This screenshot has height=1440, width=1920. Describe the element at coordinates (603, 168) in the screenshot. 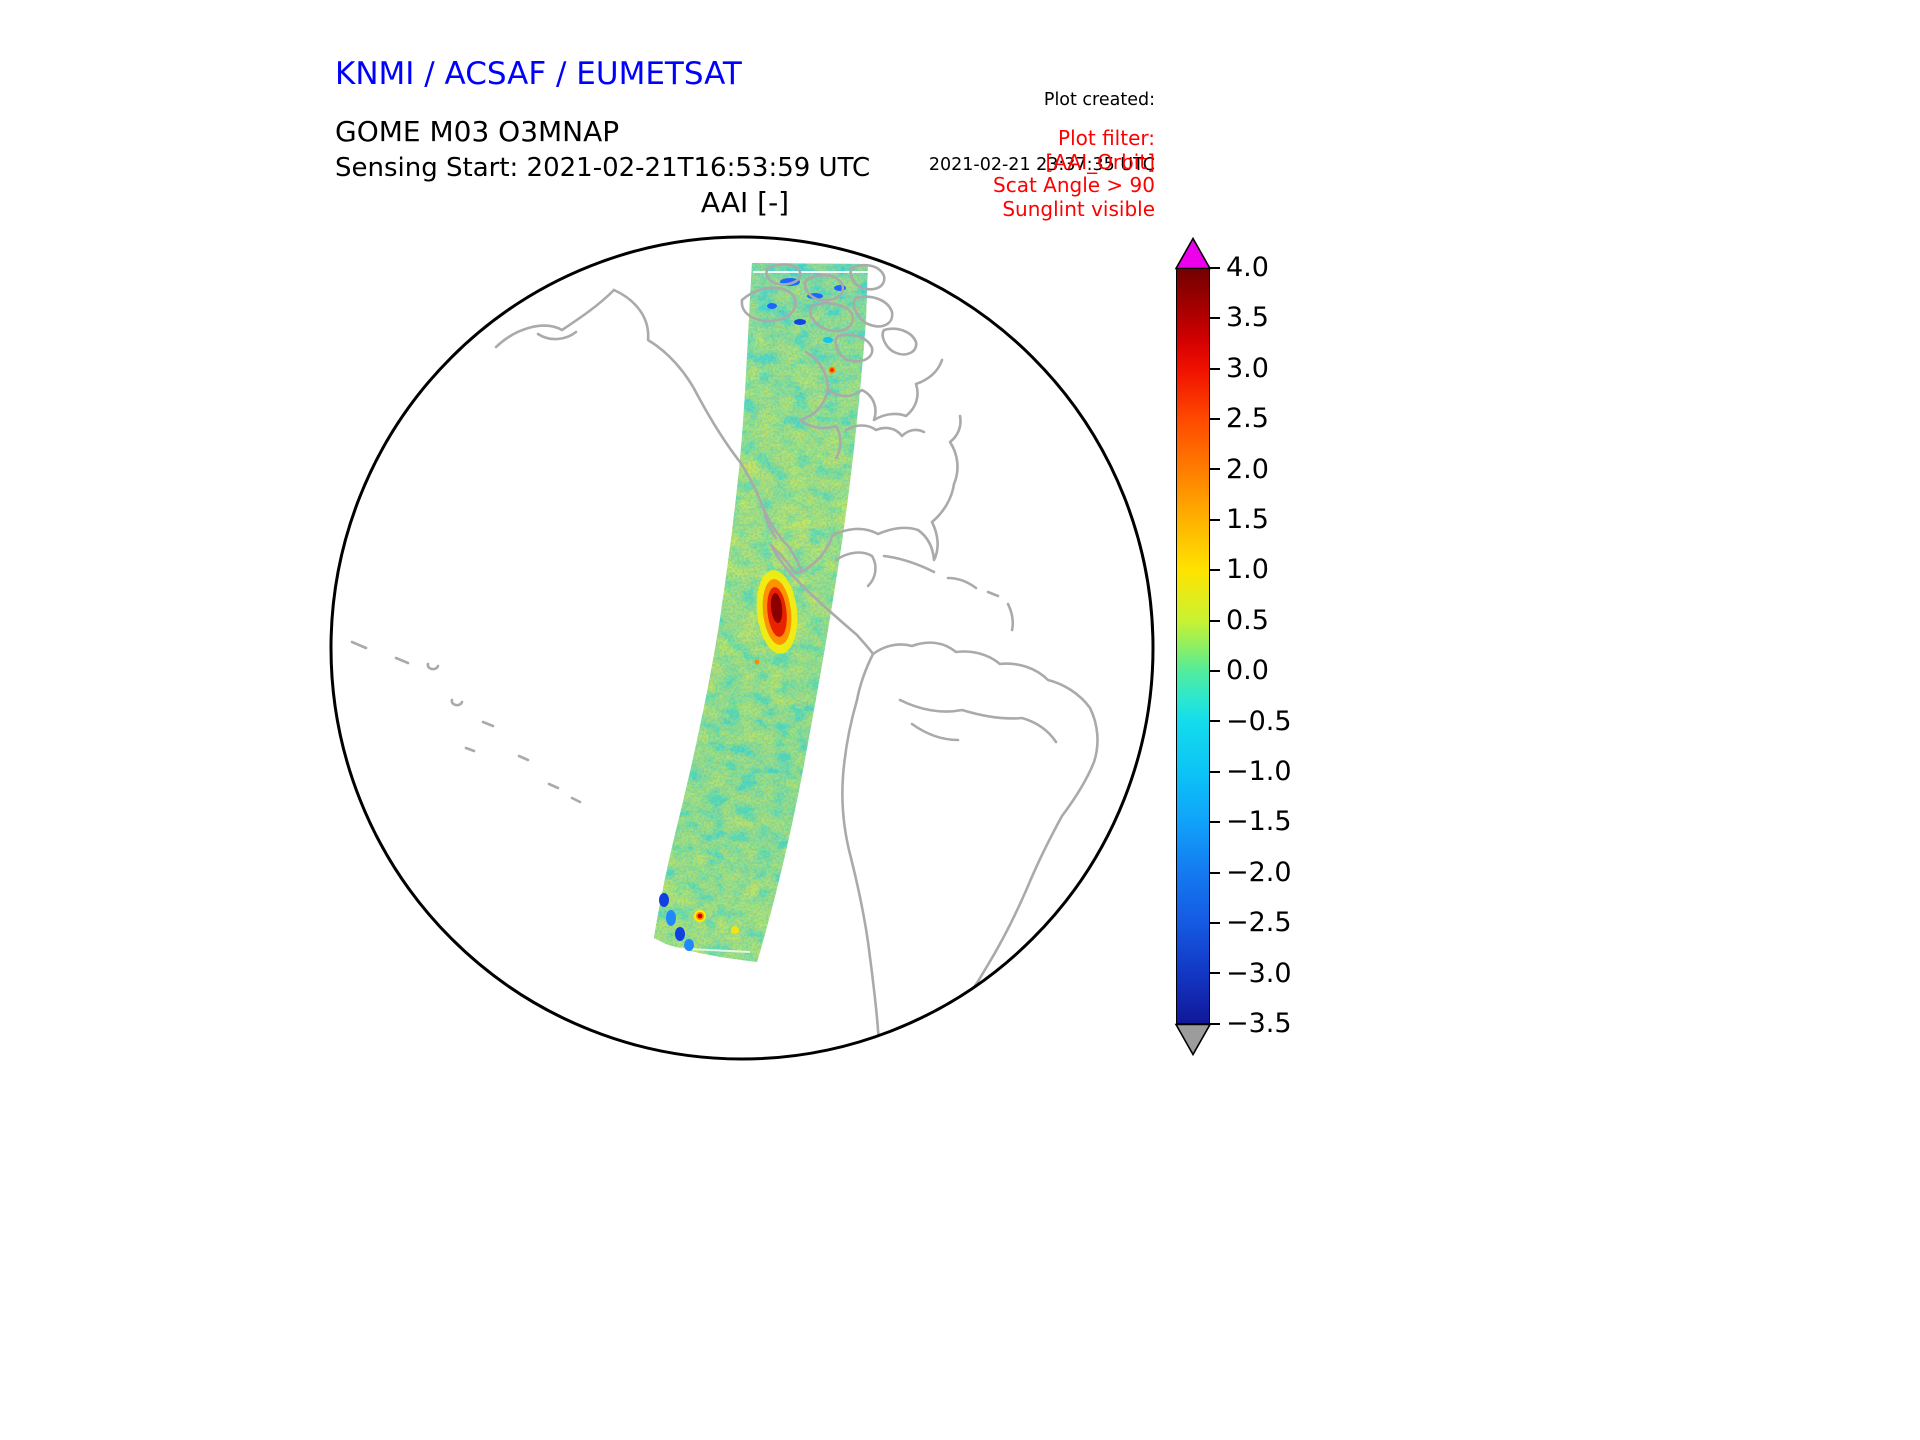

I see `sensing-start-label: Sensing Start: 2021-02-21T16:53:59 UTC` at that location.